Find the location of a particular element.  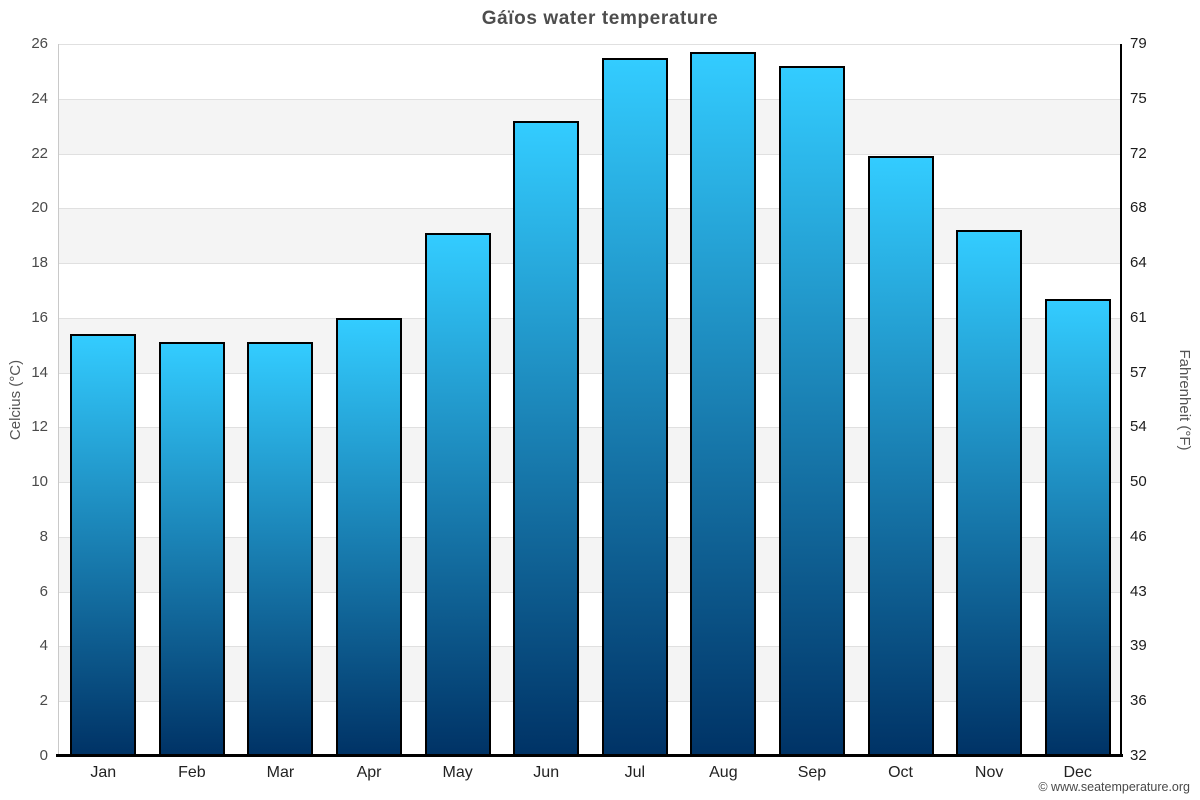

bar-dec is located at coordinates (1077, 527).